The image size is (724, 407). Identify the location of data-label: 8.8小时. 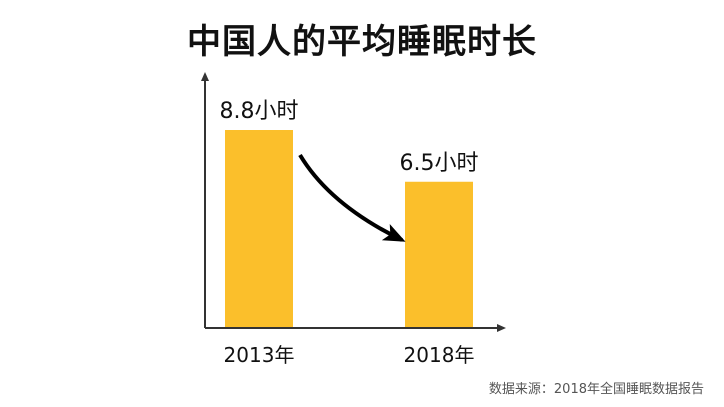
(259, 111).